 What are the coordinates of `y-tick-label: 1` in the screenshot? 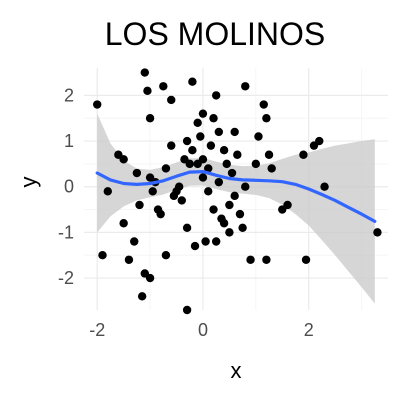 It's located at (69, 141).